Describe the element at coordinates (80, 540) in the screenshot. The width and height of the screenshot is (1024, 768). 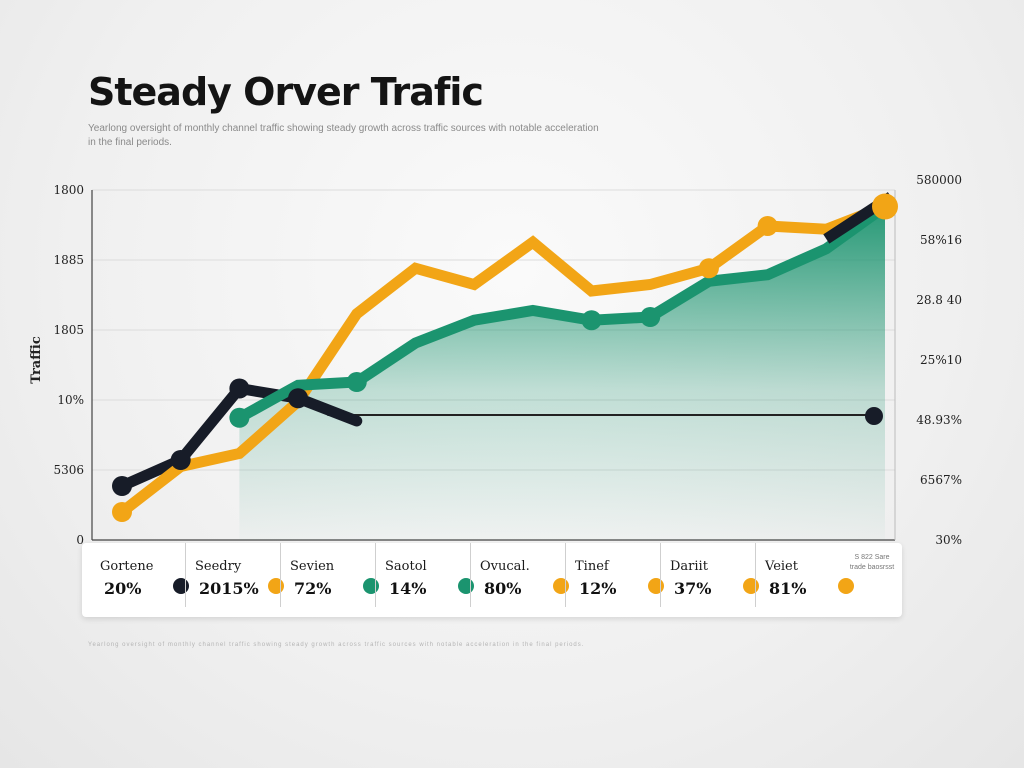
I see `y-tick-label-left: 0` at that location.